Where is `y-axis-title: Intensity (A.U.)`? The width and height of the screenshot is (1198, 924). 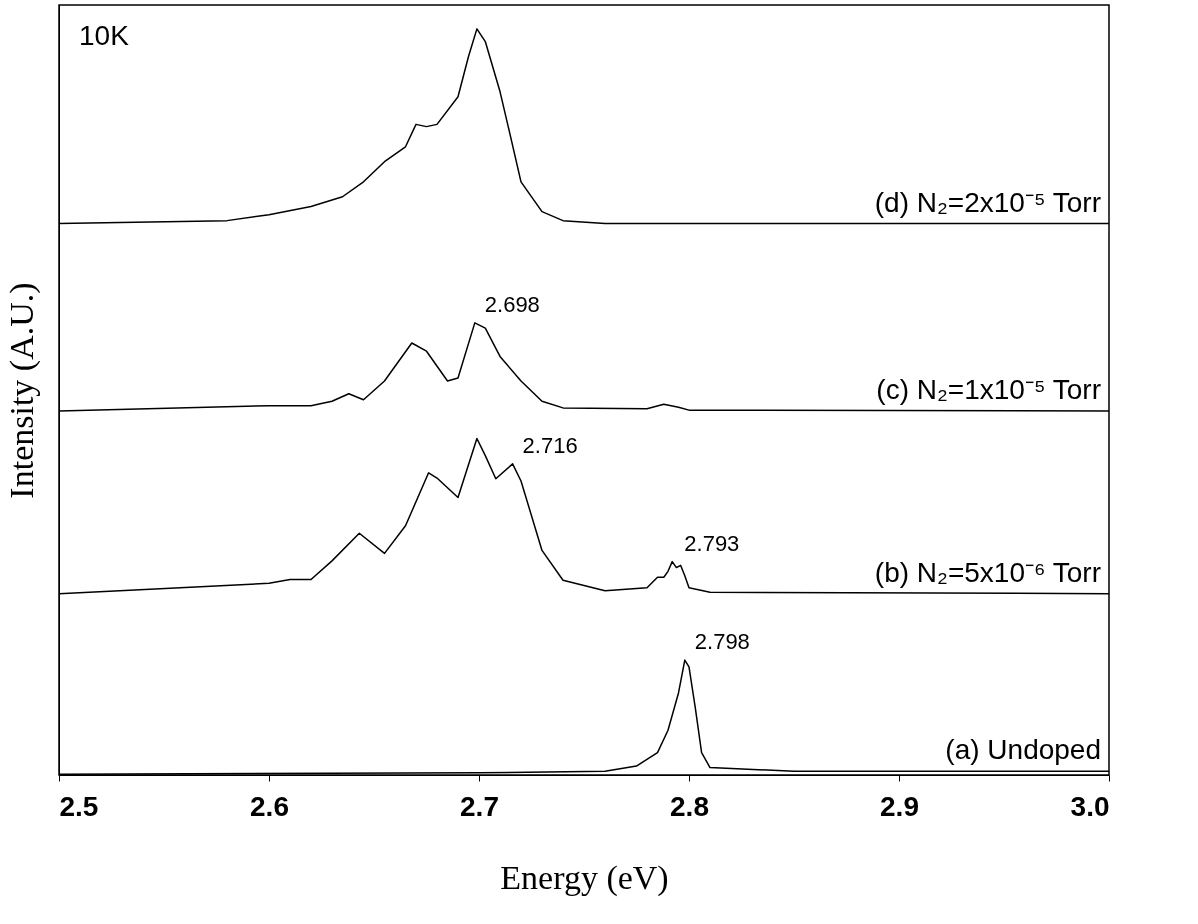 y-axis-title: Intensity (A.U.) is located at coordinates (21, 390).